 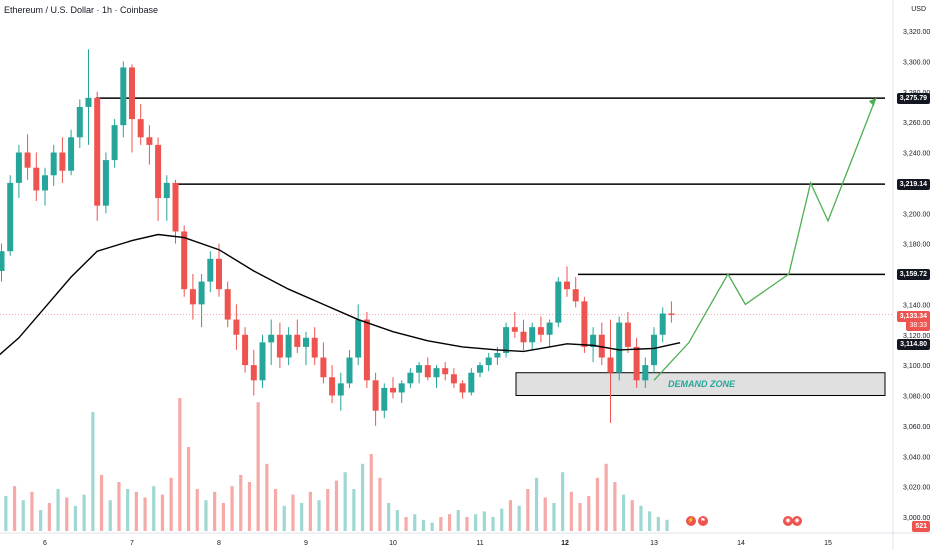 I want to click on ma-price-tag: 3,114.80, so click(x=913, y=344).